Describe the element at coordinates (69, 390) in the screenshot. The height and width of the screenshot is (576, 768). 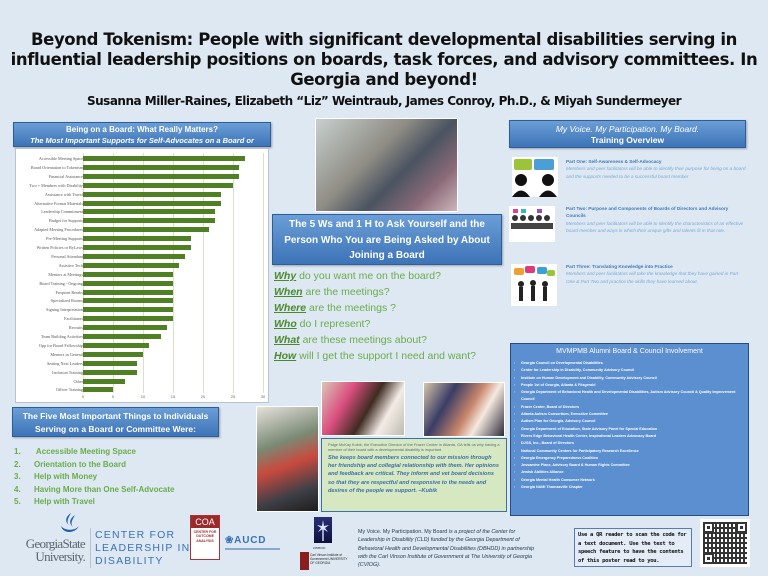
I see `chart-category-label: Officer Training` at that location.